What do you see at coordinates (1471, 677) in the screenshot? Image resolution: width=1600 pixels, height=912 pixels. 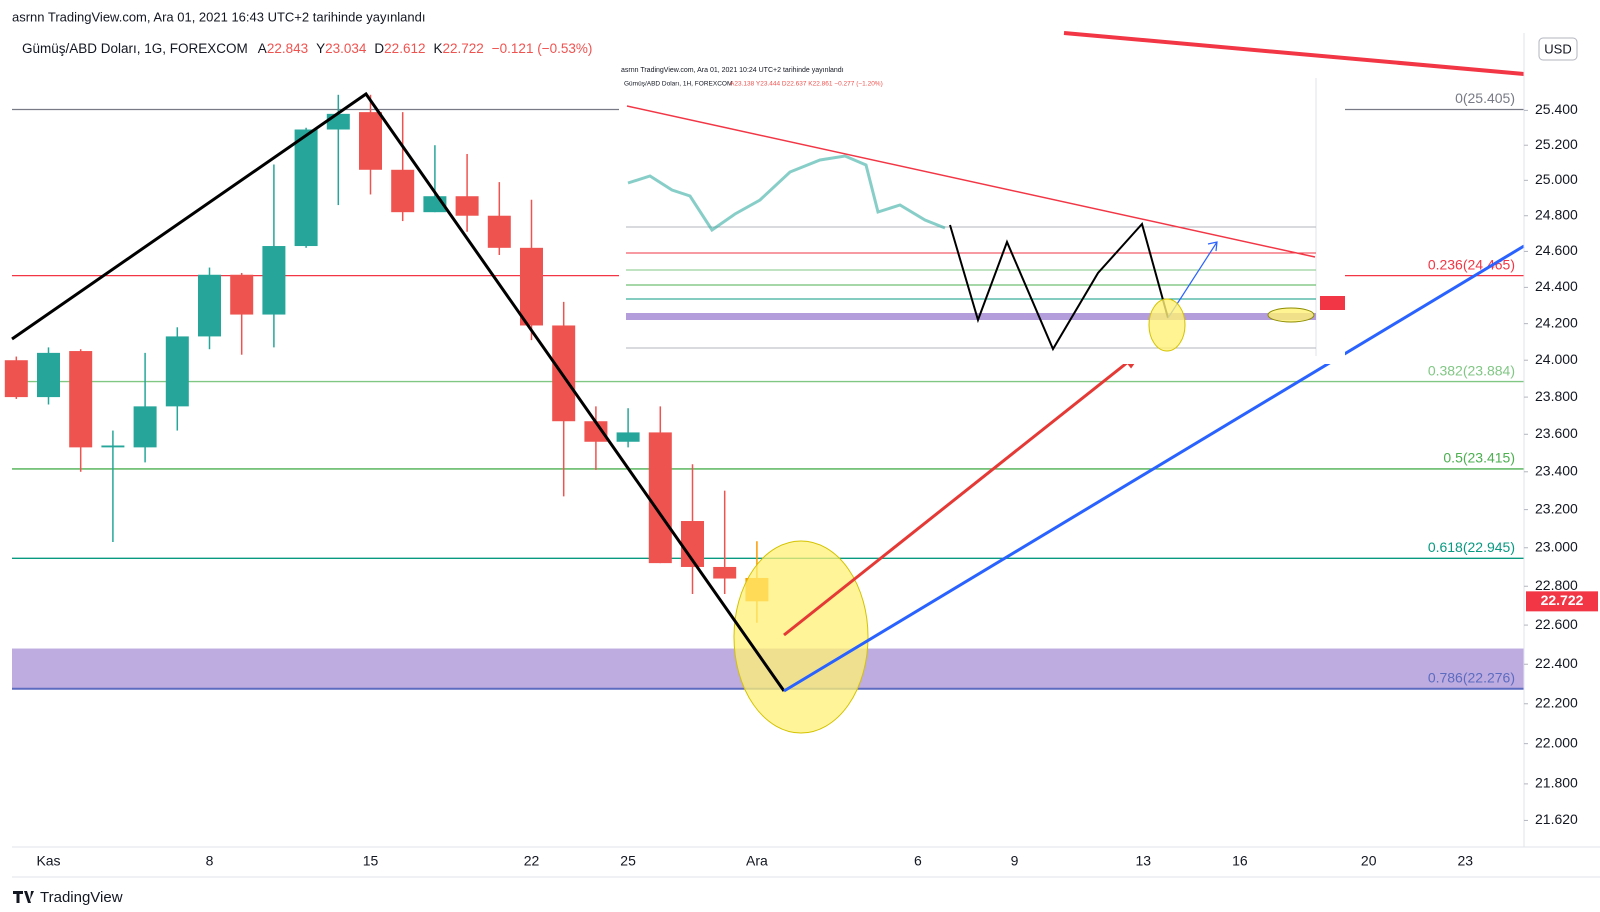 I see `fib-label: 0.786(22.276)` at bounding box center [1471, 677].